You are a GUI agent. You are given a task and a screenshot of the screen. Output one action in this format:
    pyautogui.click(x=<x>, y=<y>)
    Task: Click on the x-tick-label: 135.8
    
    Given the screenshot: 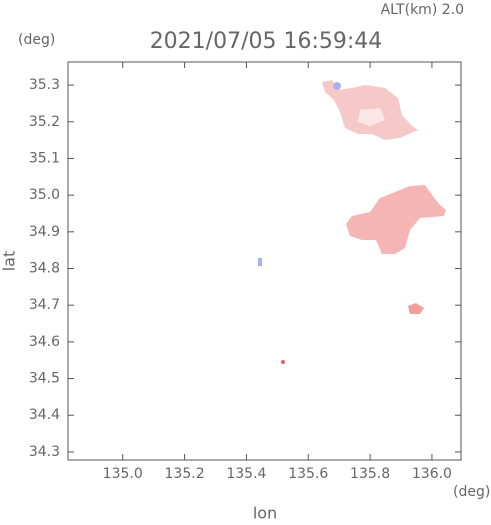 What is the action you would take?
    pyautogui.click(x=370, y=474)
    